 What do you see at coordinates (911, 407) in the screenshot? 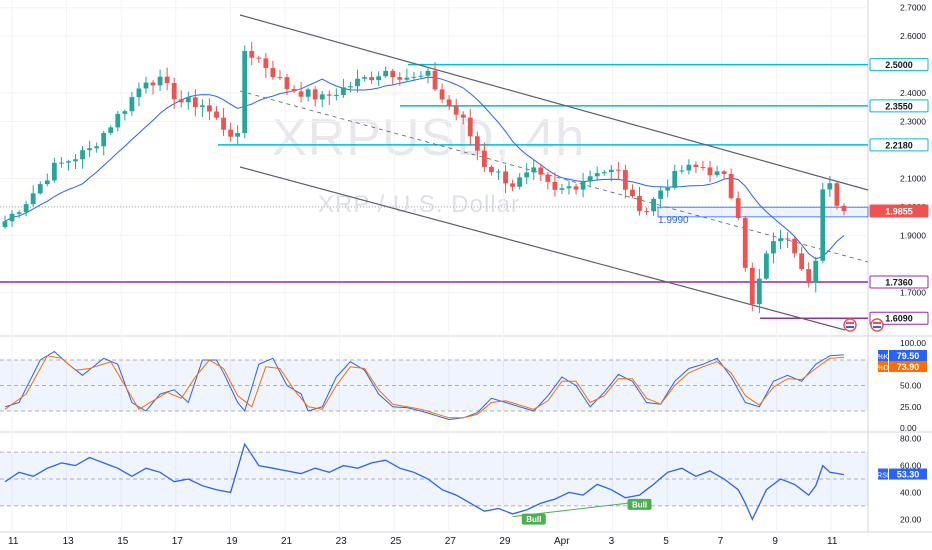
I see `stoch-tick: 25.00` at bounding box center [911, 407].